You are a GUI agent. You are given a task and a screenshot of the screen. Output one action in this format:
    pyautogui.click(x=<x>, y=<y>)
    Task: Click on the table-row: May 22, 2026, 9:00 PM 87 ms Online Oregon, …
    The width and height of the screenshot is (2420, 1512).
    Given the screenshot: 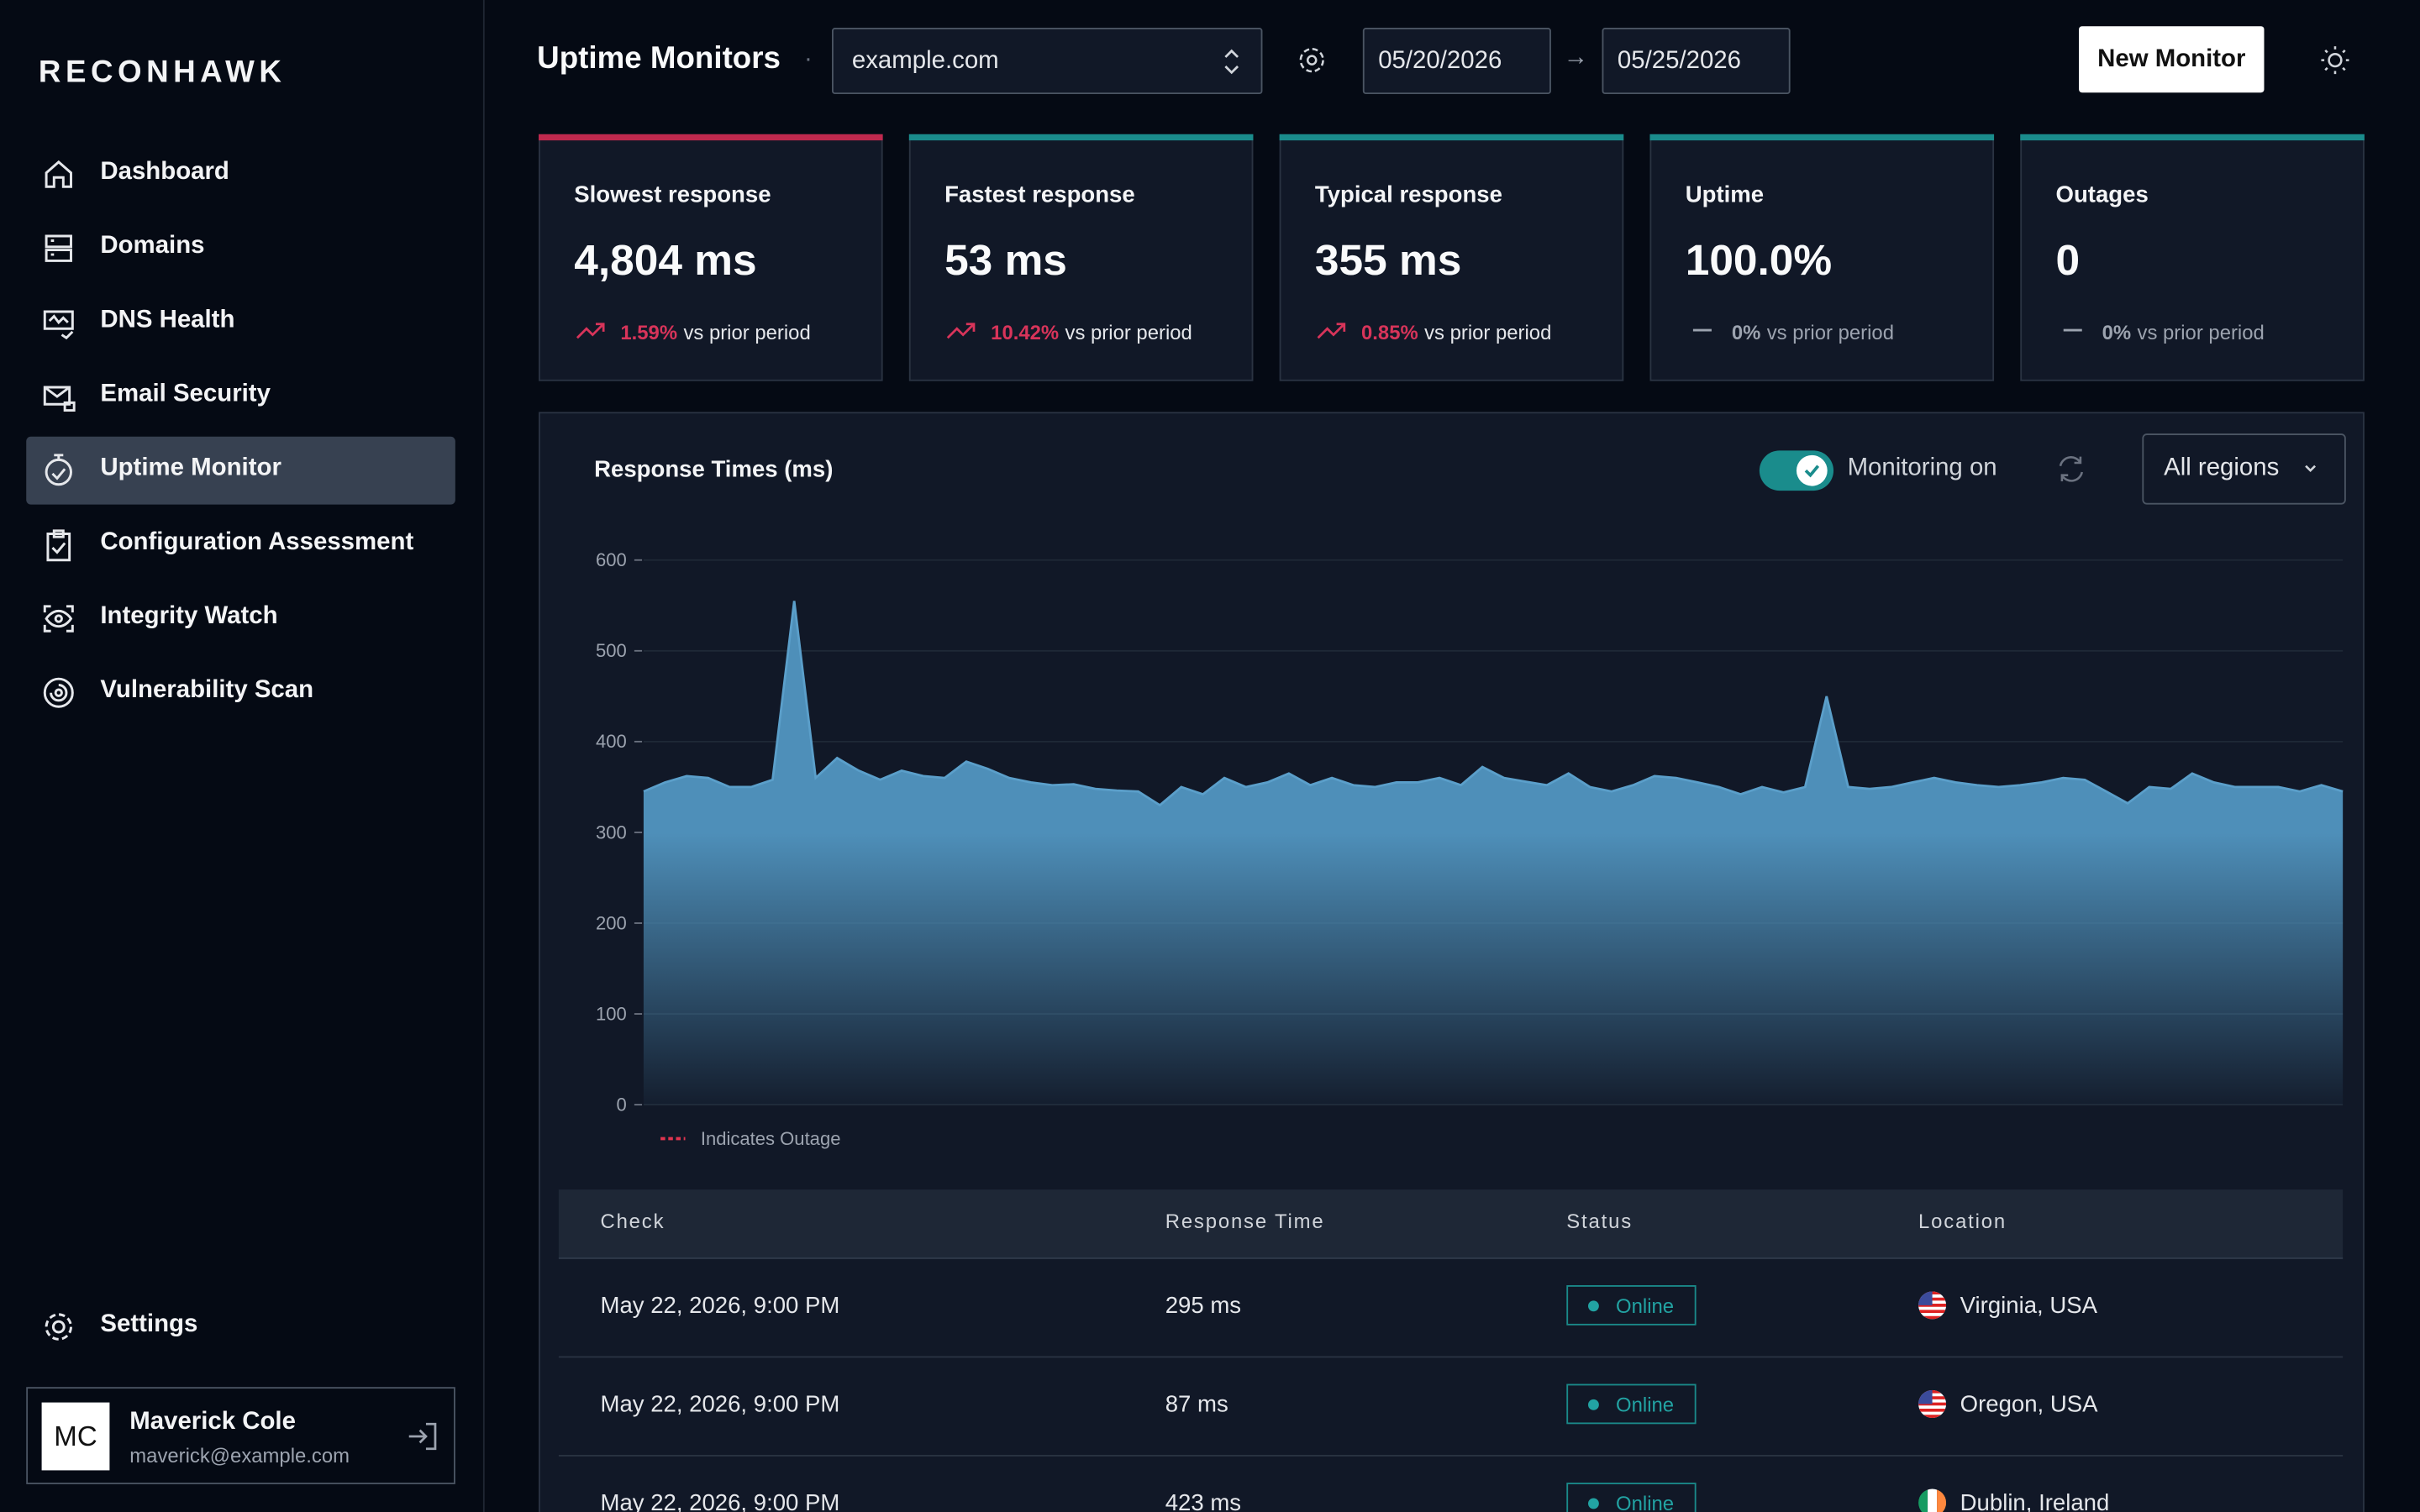 What is the action you would take?
    pyautogui.click(x=1451, y=1406)
    